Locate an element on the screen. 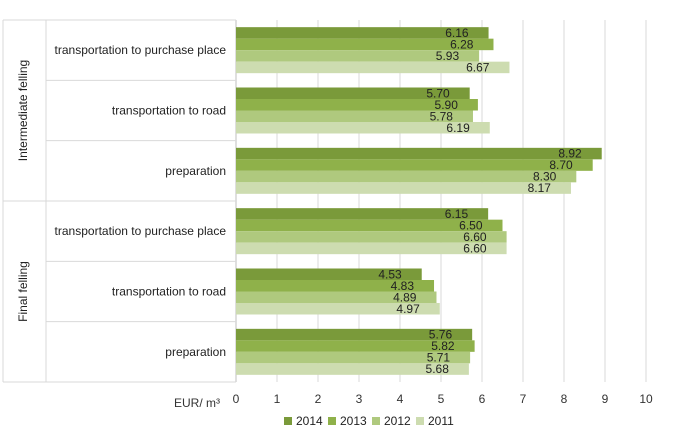 The height and width of the screenshot is (440, 674). data-label: 6.67 is located at coordinates (478, 67).